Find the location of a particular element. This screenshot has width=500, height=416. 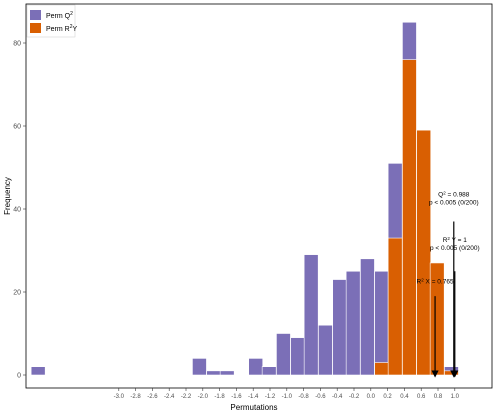

x-tick-label-18: 0.6 is located at coordinates (421, 397).